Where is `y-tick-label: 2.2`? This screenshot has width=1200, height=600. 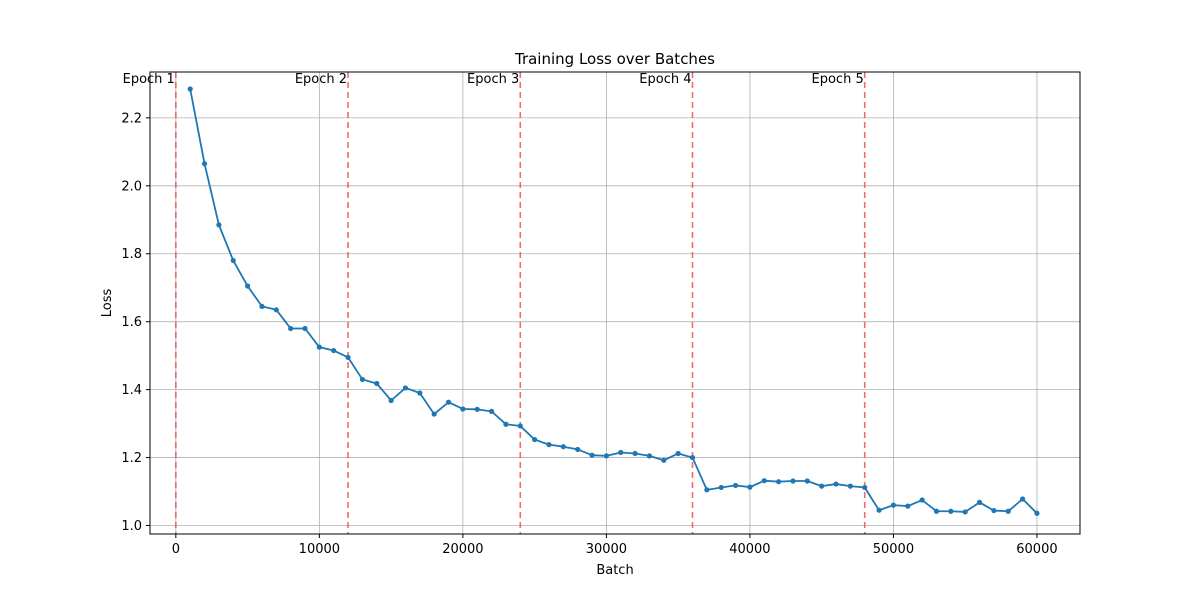 y-tick-label: 2.2 is located at coordinates (131, 118).